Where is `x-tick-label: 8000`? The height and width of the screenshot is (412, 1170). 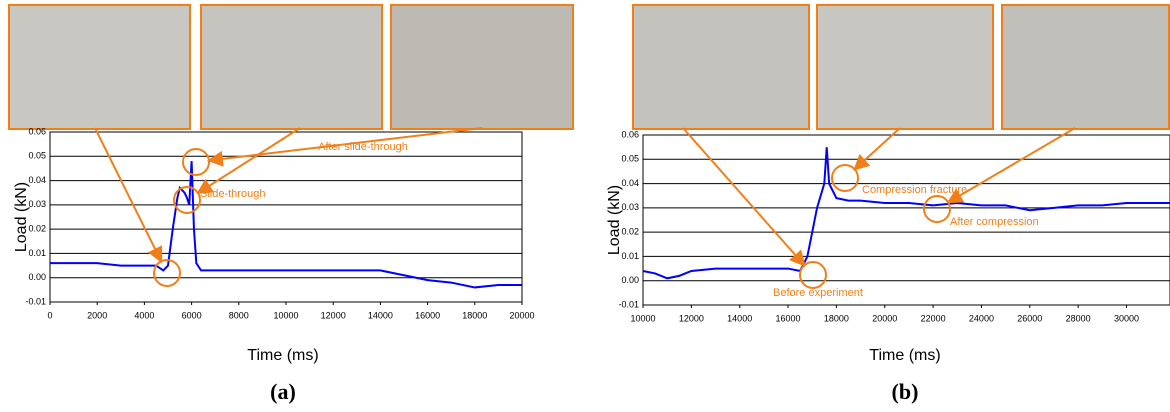 x-tick-label: 8000 is located at coordinates (239, 315).